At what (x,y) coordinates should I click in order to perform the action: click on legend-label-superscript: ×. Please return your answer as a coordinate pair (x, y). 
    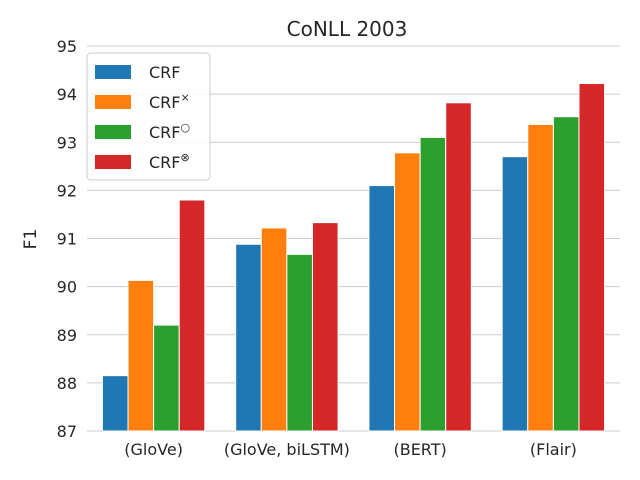
    Looking at the image, I should click on (185, 97).